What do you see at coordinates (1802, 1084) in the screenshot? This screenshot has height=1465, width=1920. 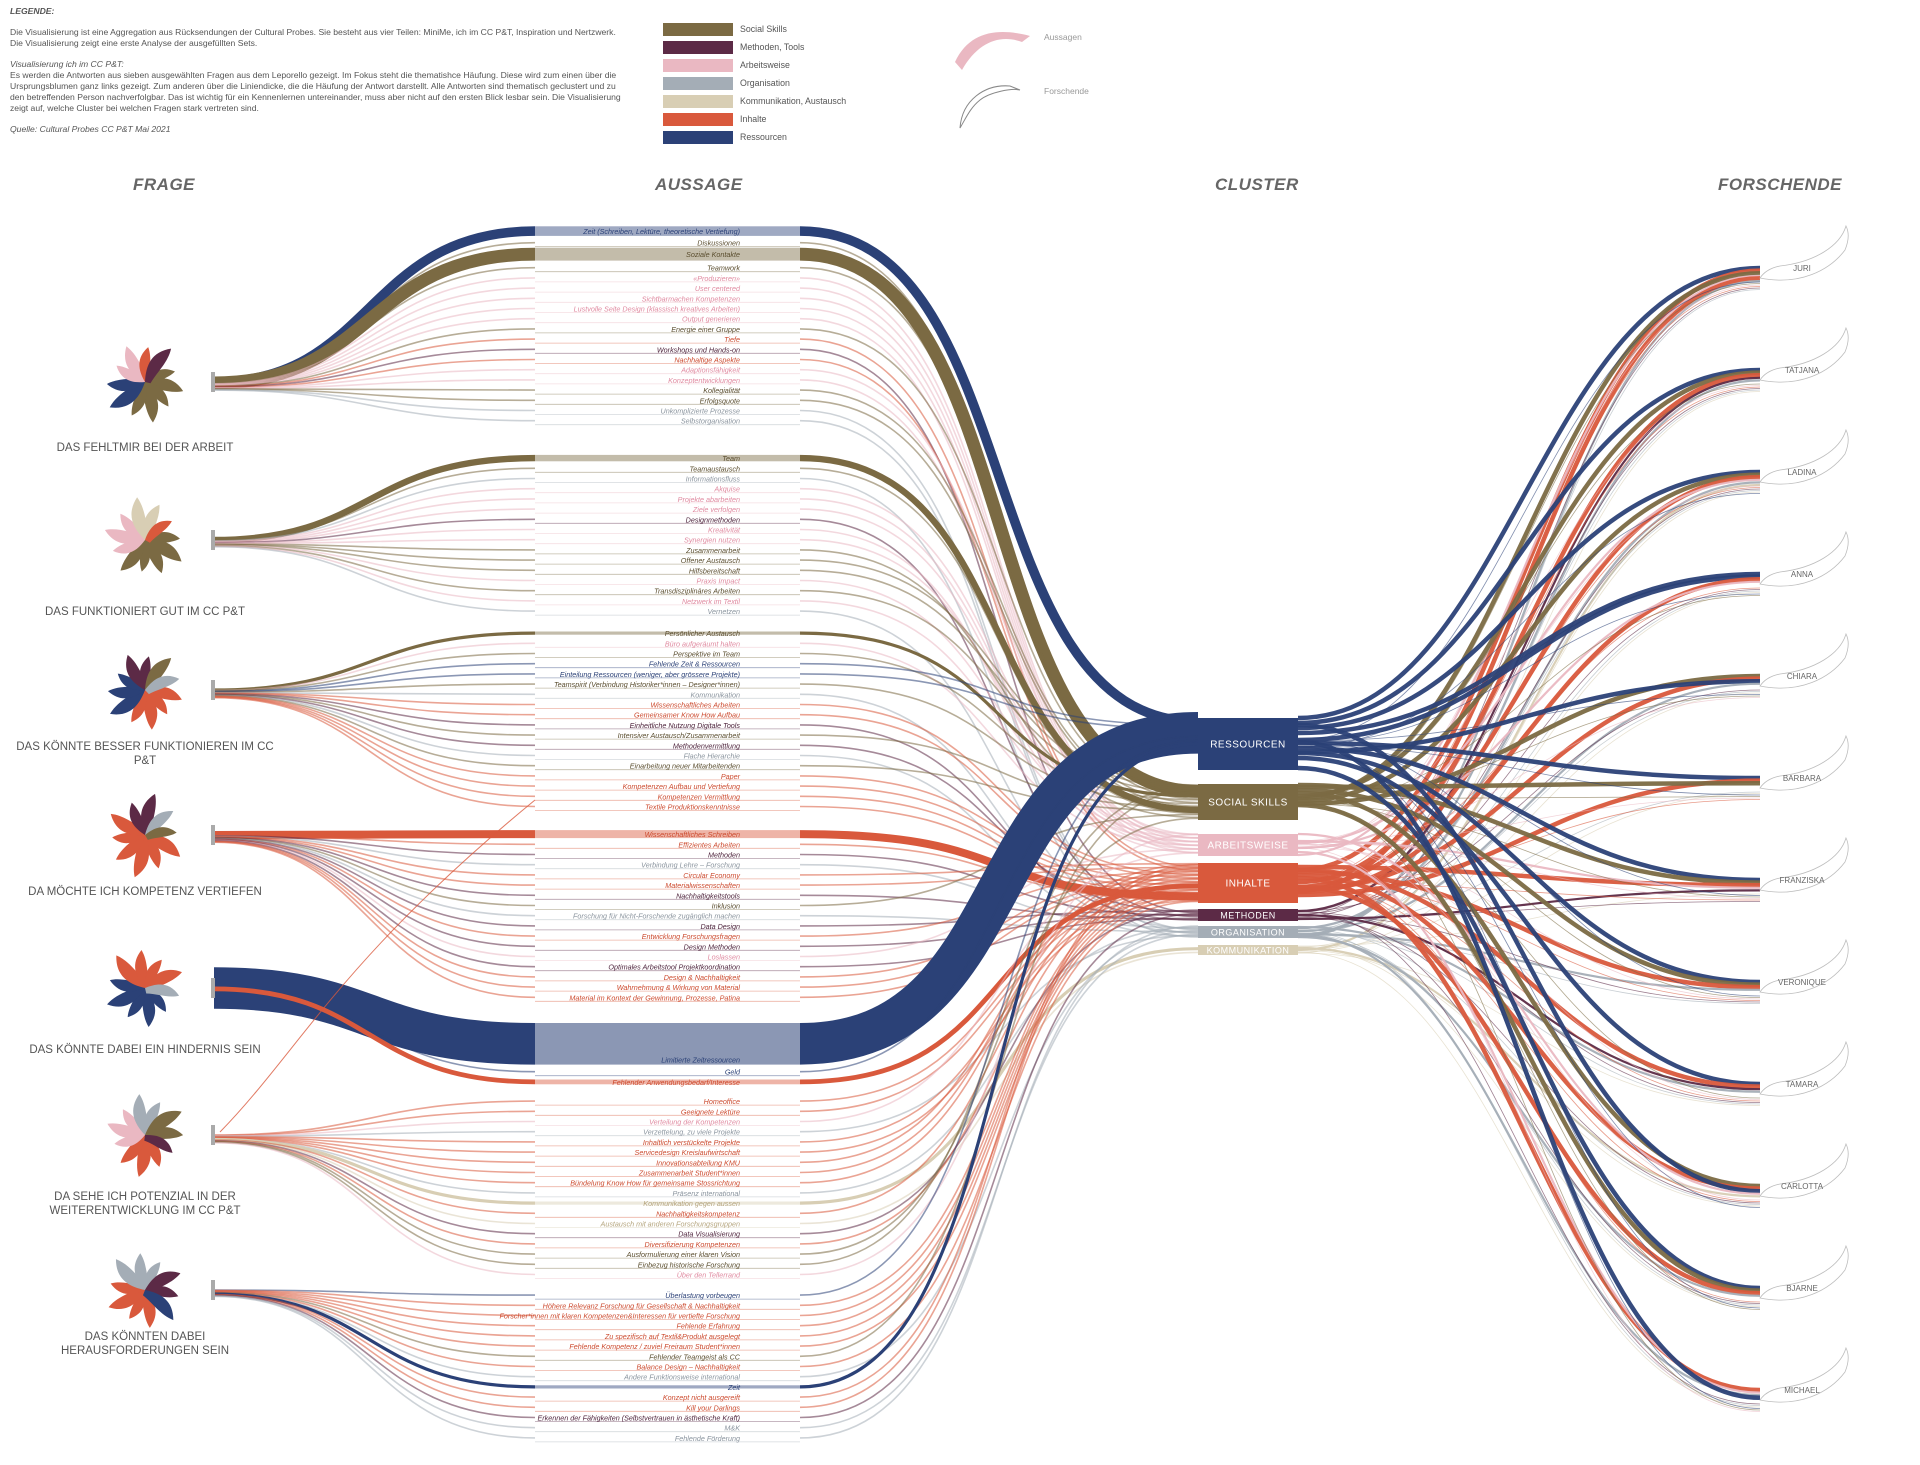 I see `researcher-name: TAMARA` at bounding box center [1802, 1084].